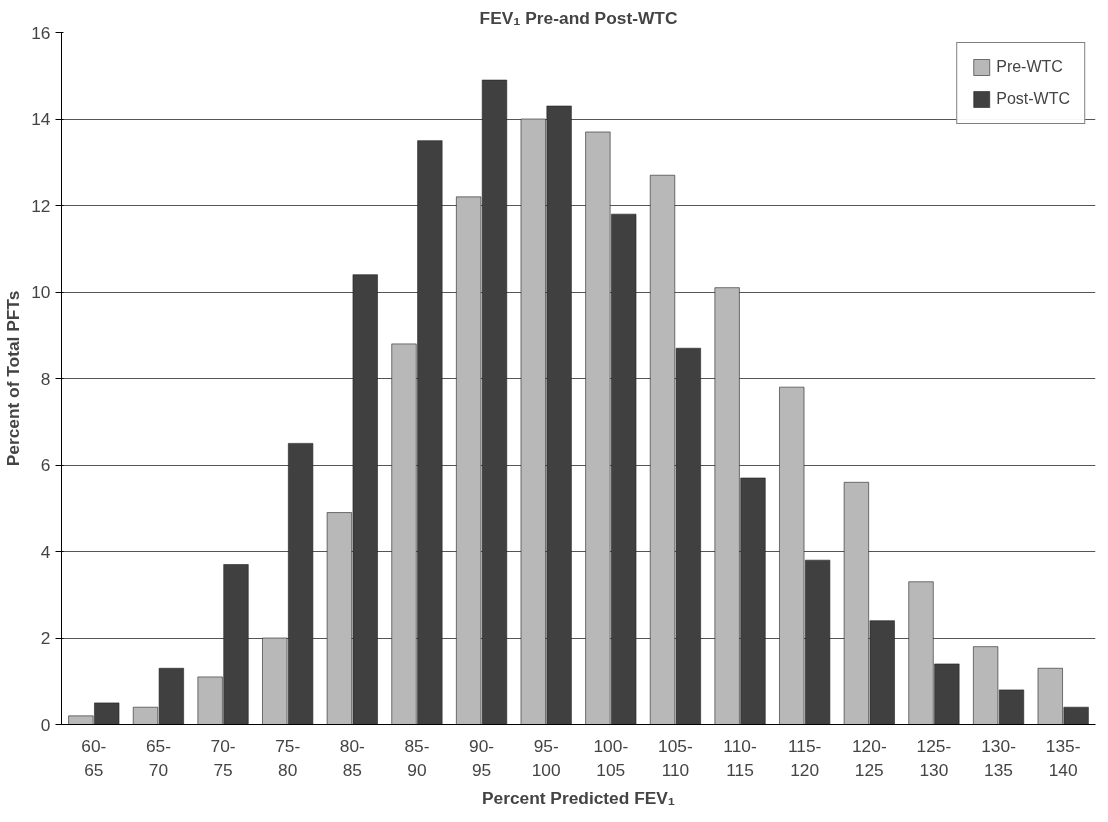 The width and height of the screenshot is (1108, 822). What do you see at coordinates (417, 757) in the screenshot?
I see `x-tick-label: 85-90` at bounding box center [417, 757].